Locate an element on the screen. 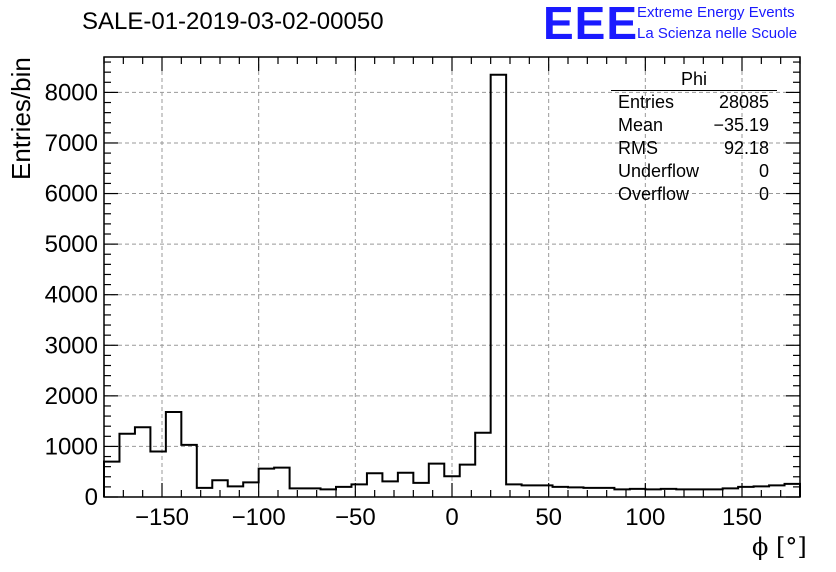 The image size is (836, 572). stats-value: 92.18 is located at coordinates (746, 148).